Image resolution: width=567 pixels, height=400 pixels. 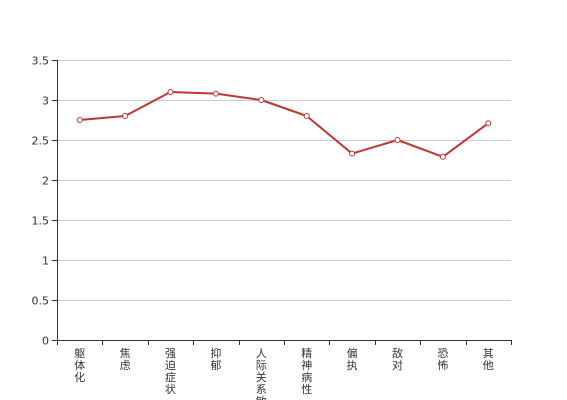 I want to click on x-tick-label: 强迫症状, so click(x=170, y=371).